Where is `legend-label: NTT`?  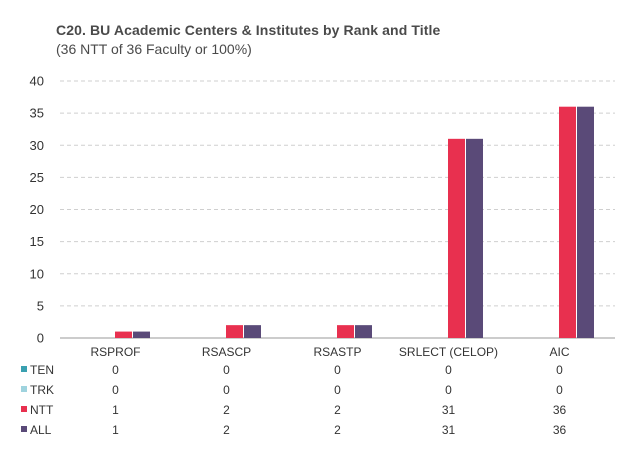 legend-label: NTT is located at coordinates (42, 410).